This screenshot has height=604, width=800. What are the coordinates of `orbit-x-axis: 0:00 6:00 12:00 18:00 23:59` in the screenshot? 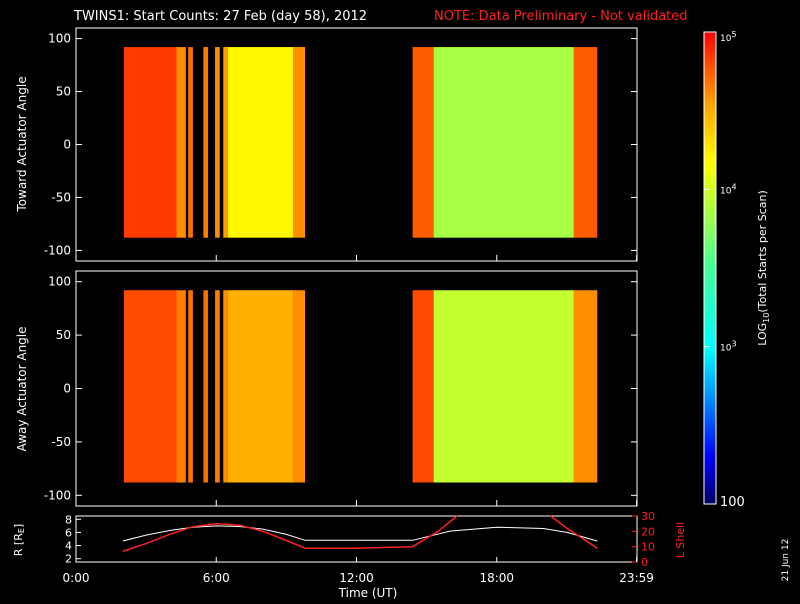 It's located at (358, 571).